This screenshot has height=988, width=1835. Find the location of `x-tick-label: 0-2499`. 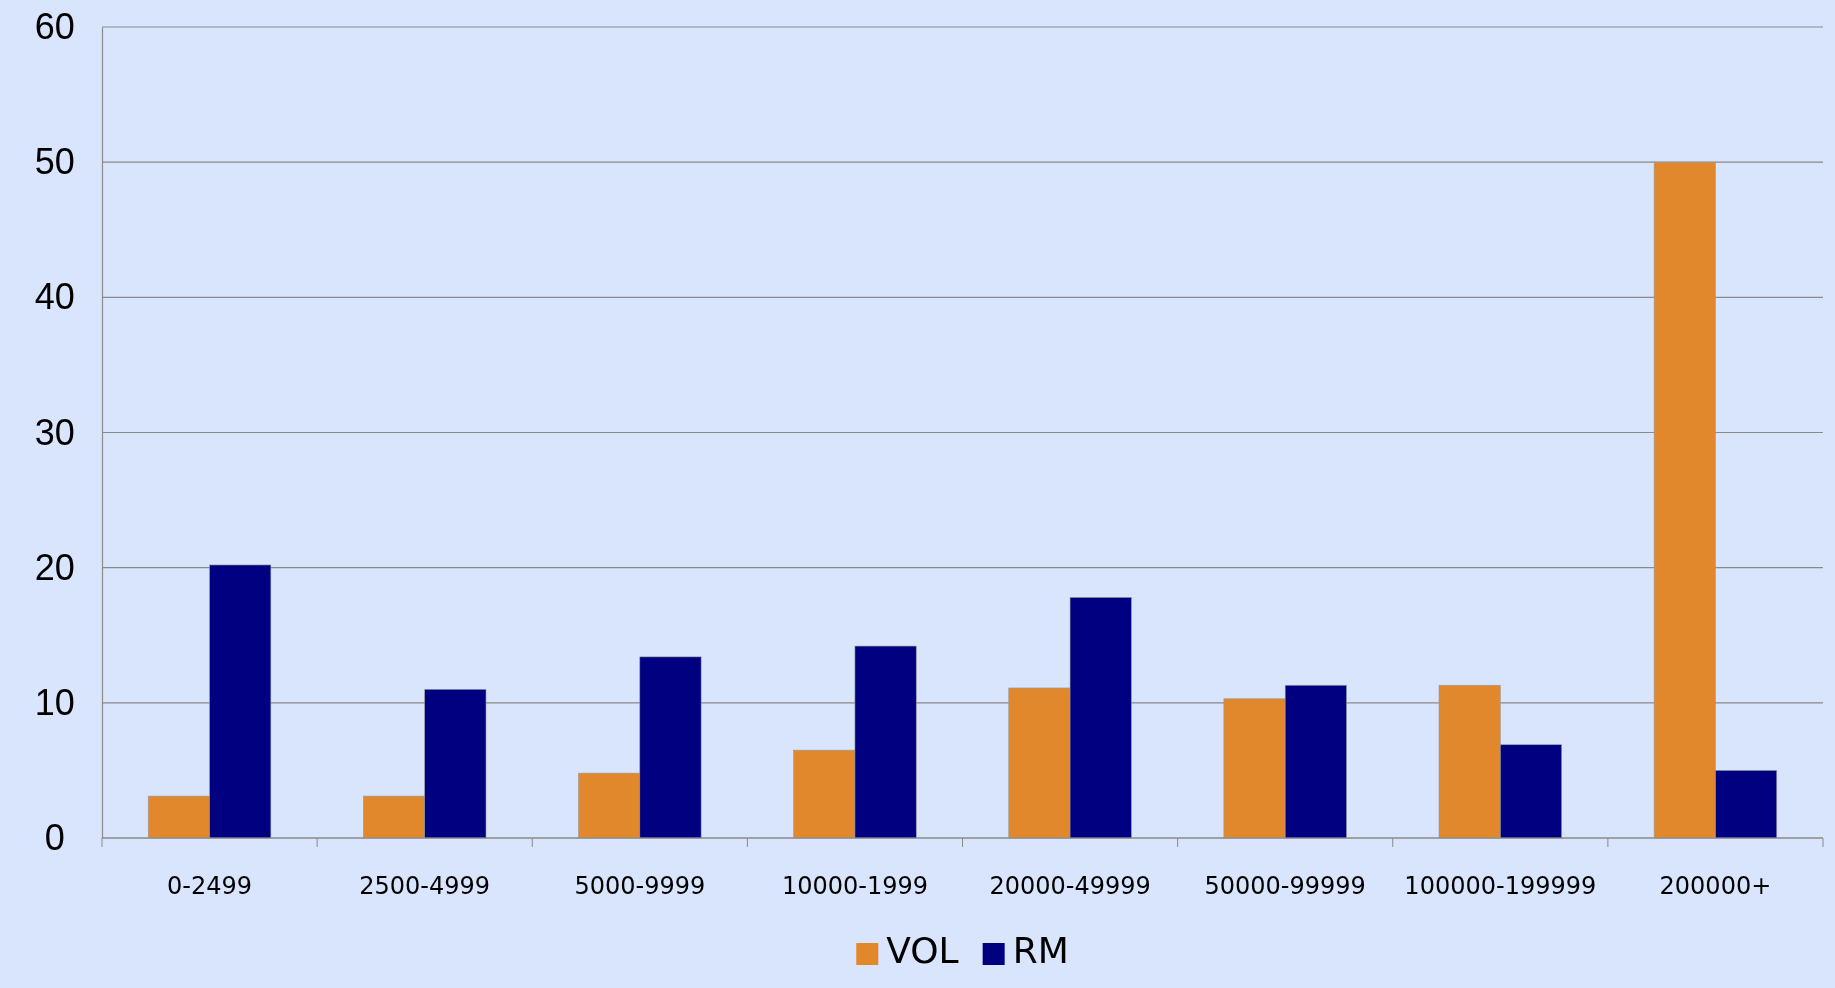

x-tick-label: 0-2499 is located at coordinates (210, 886).